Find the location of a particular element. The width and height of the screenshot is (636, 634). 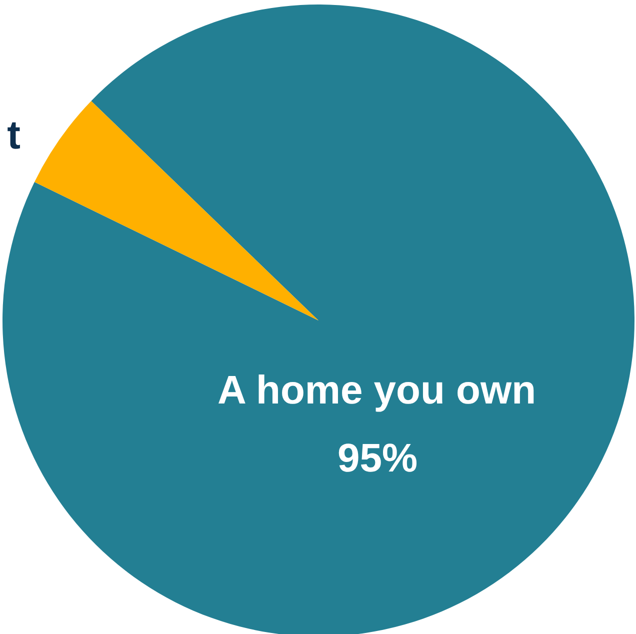

slice-label: t is located at coordinates (14, 136).